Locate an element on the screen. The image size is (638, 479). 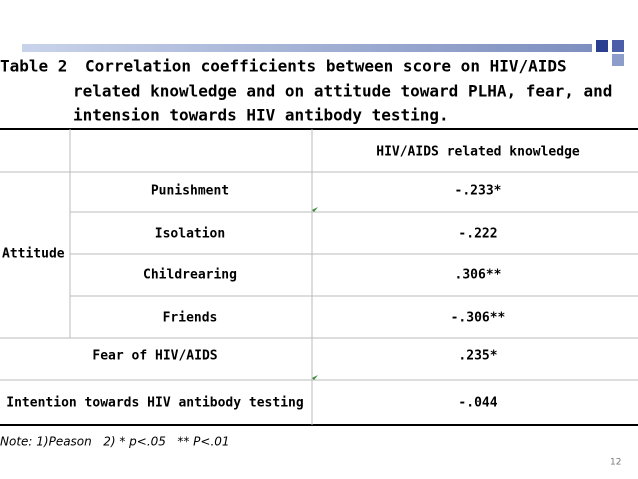
row-label: Punishment is located at coordinates (190, 191).